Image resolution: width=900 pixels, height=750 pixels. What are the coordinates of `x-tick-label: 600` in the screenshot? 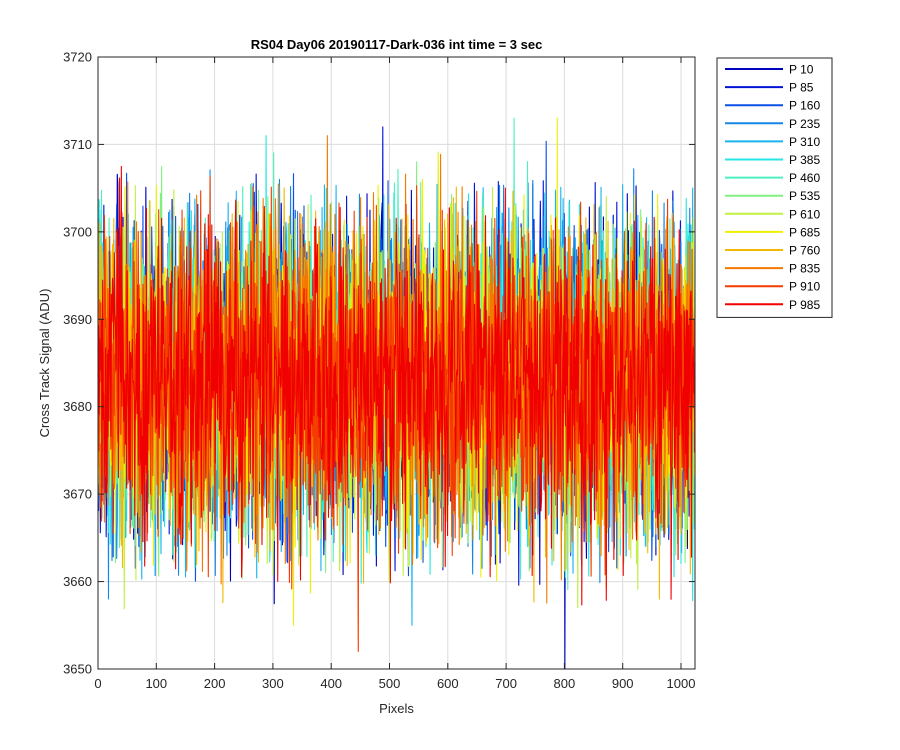 It's located at (448, 683).